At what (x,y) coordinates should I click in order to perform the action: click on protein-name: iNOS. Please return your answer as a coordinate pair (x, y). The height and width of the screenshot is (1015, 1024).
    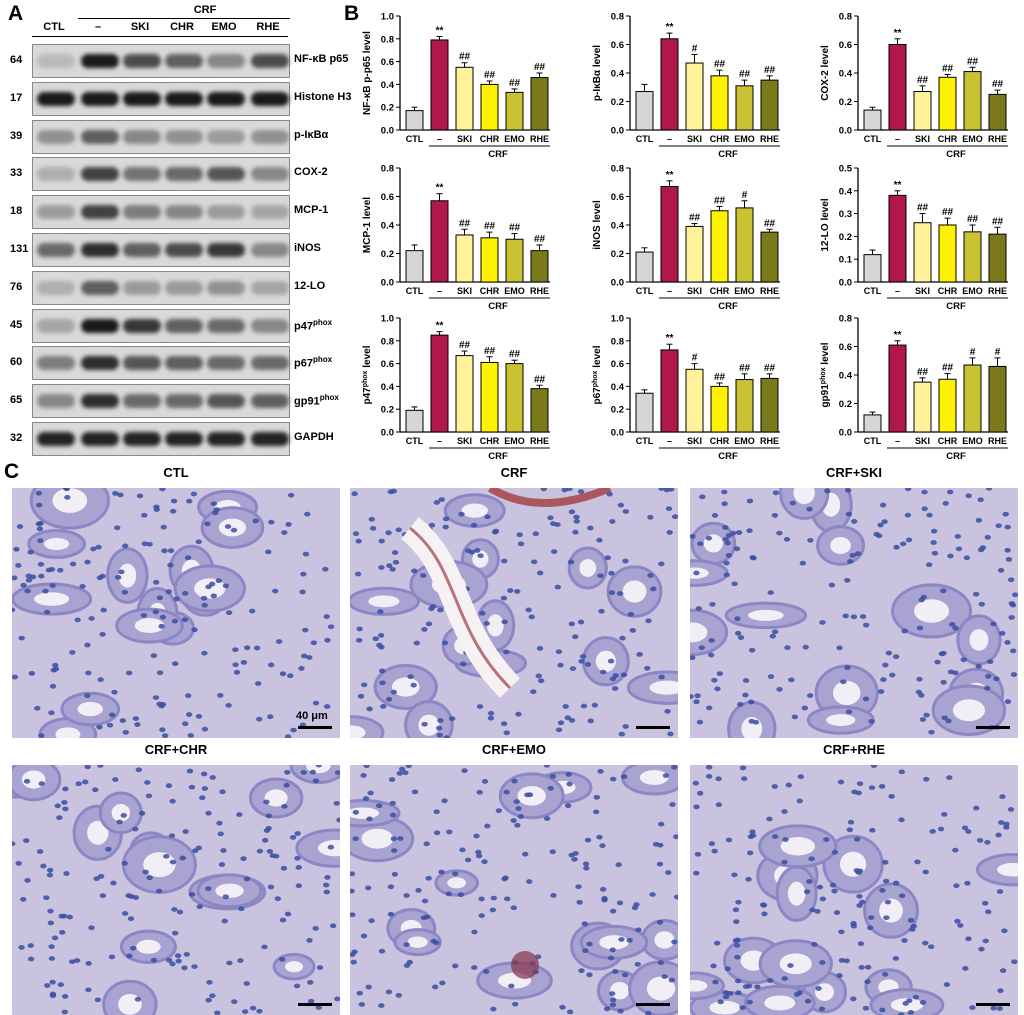
    Looking at the image, I should click on (307, 248).